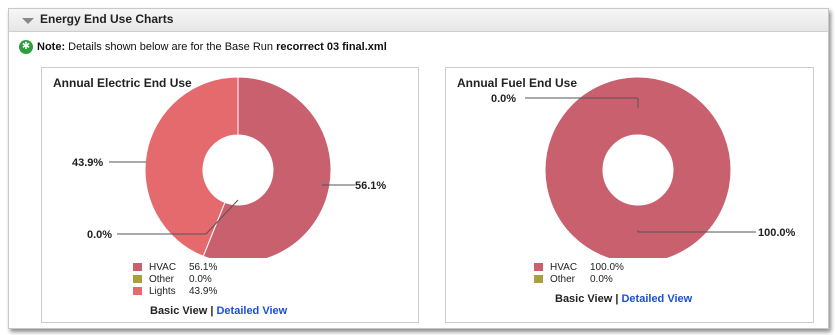  Describe the element at coordinates (370, 186) in the screenshot. I see `electric-hvac-label: 56.1%` at that location.